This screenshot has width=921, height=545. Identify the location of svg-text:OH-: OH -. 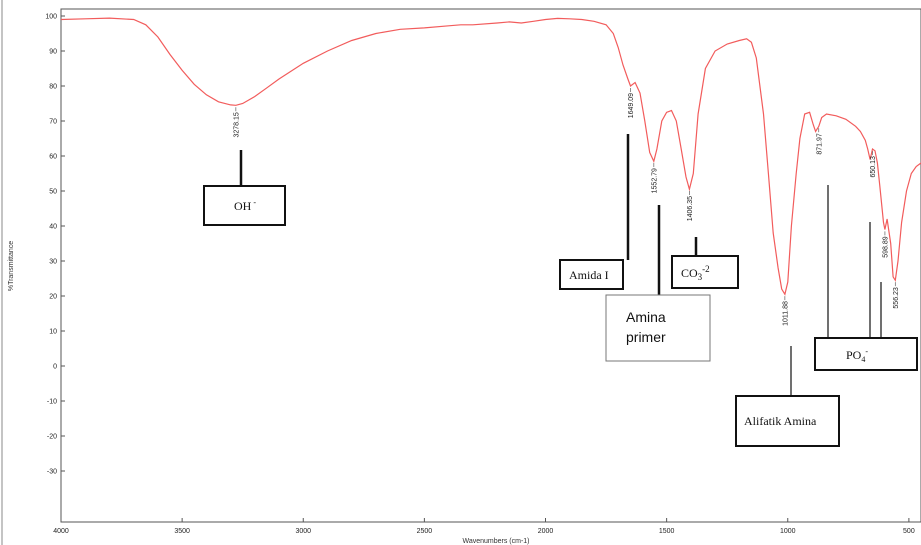
(245, 205).